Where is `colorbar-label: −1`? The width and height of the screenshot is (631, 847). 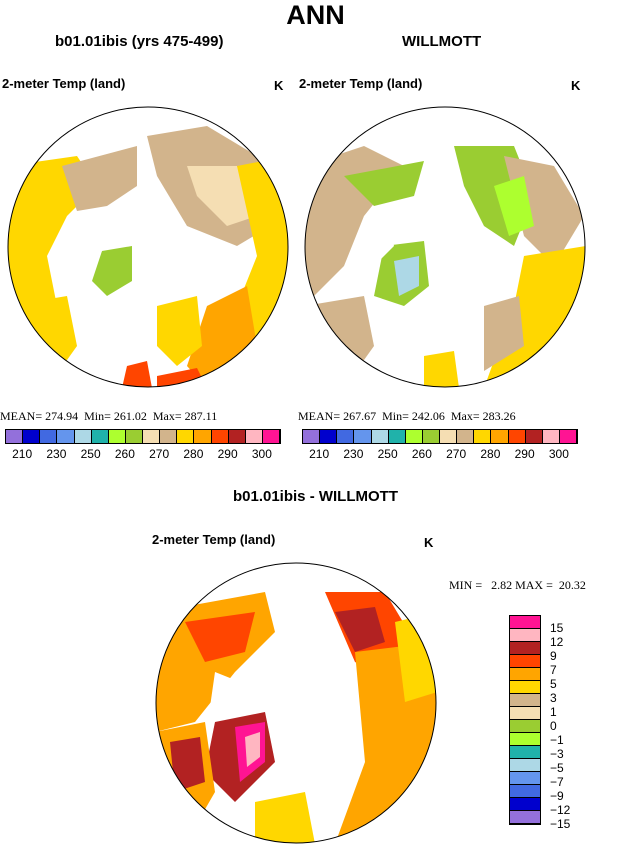
colorbar-label: −1 is located at coordinates (557, 740).